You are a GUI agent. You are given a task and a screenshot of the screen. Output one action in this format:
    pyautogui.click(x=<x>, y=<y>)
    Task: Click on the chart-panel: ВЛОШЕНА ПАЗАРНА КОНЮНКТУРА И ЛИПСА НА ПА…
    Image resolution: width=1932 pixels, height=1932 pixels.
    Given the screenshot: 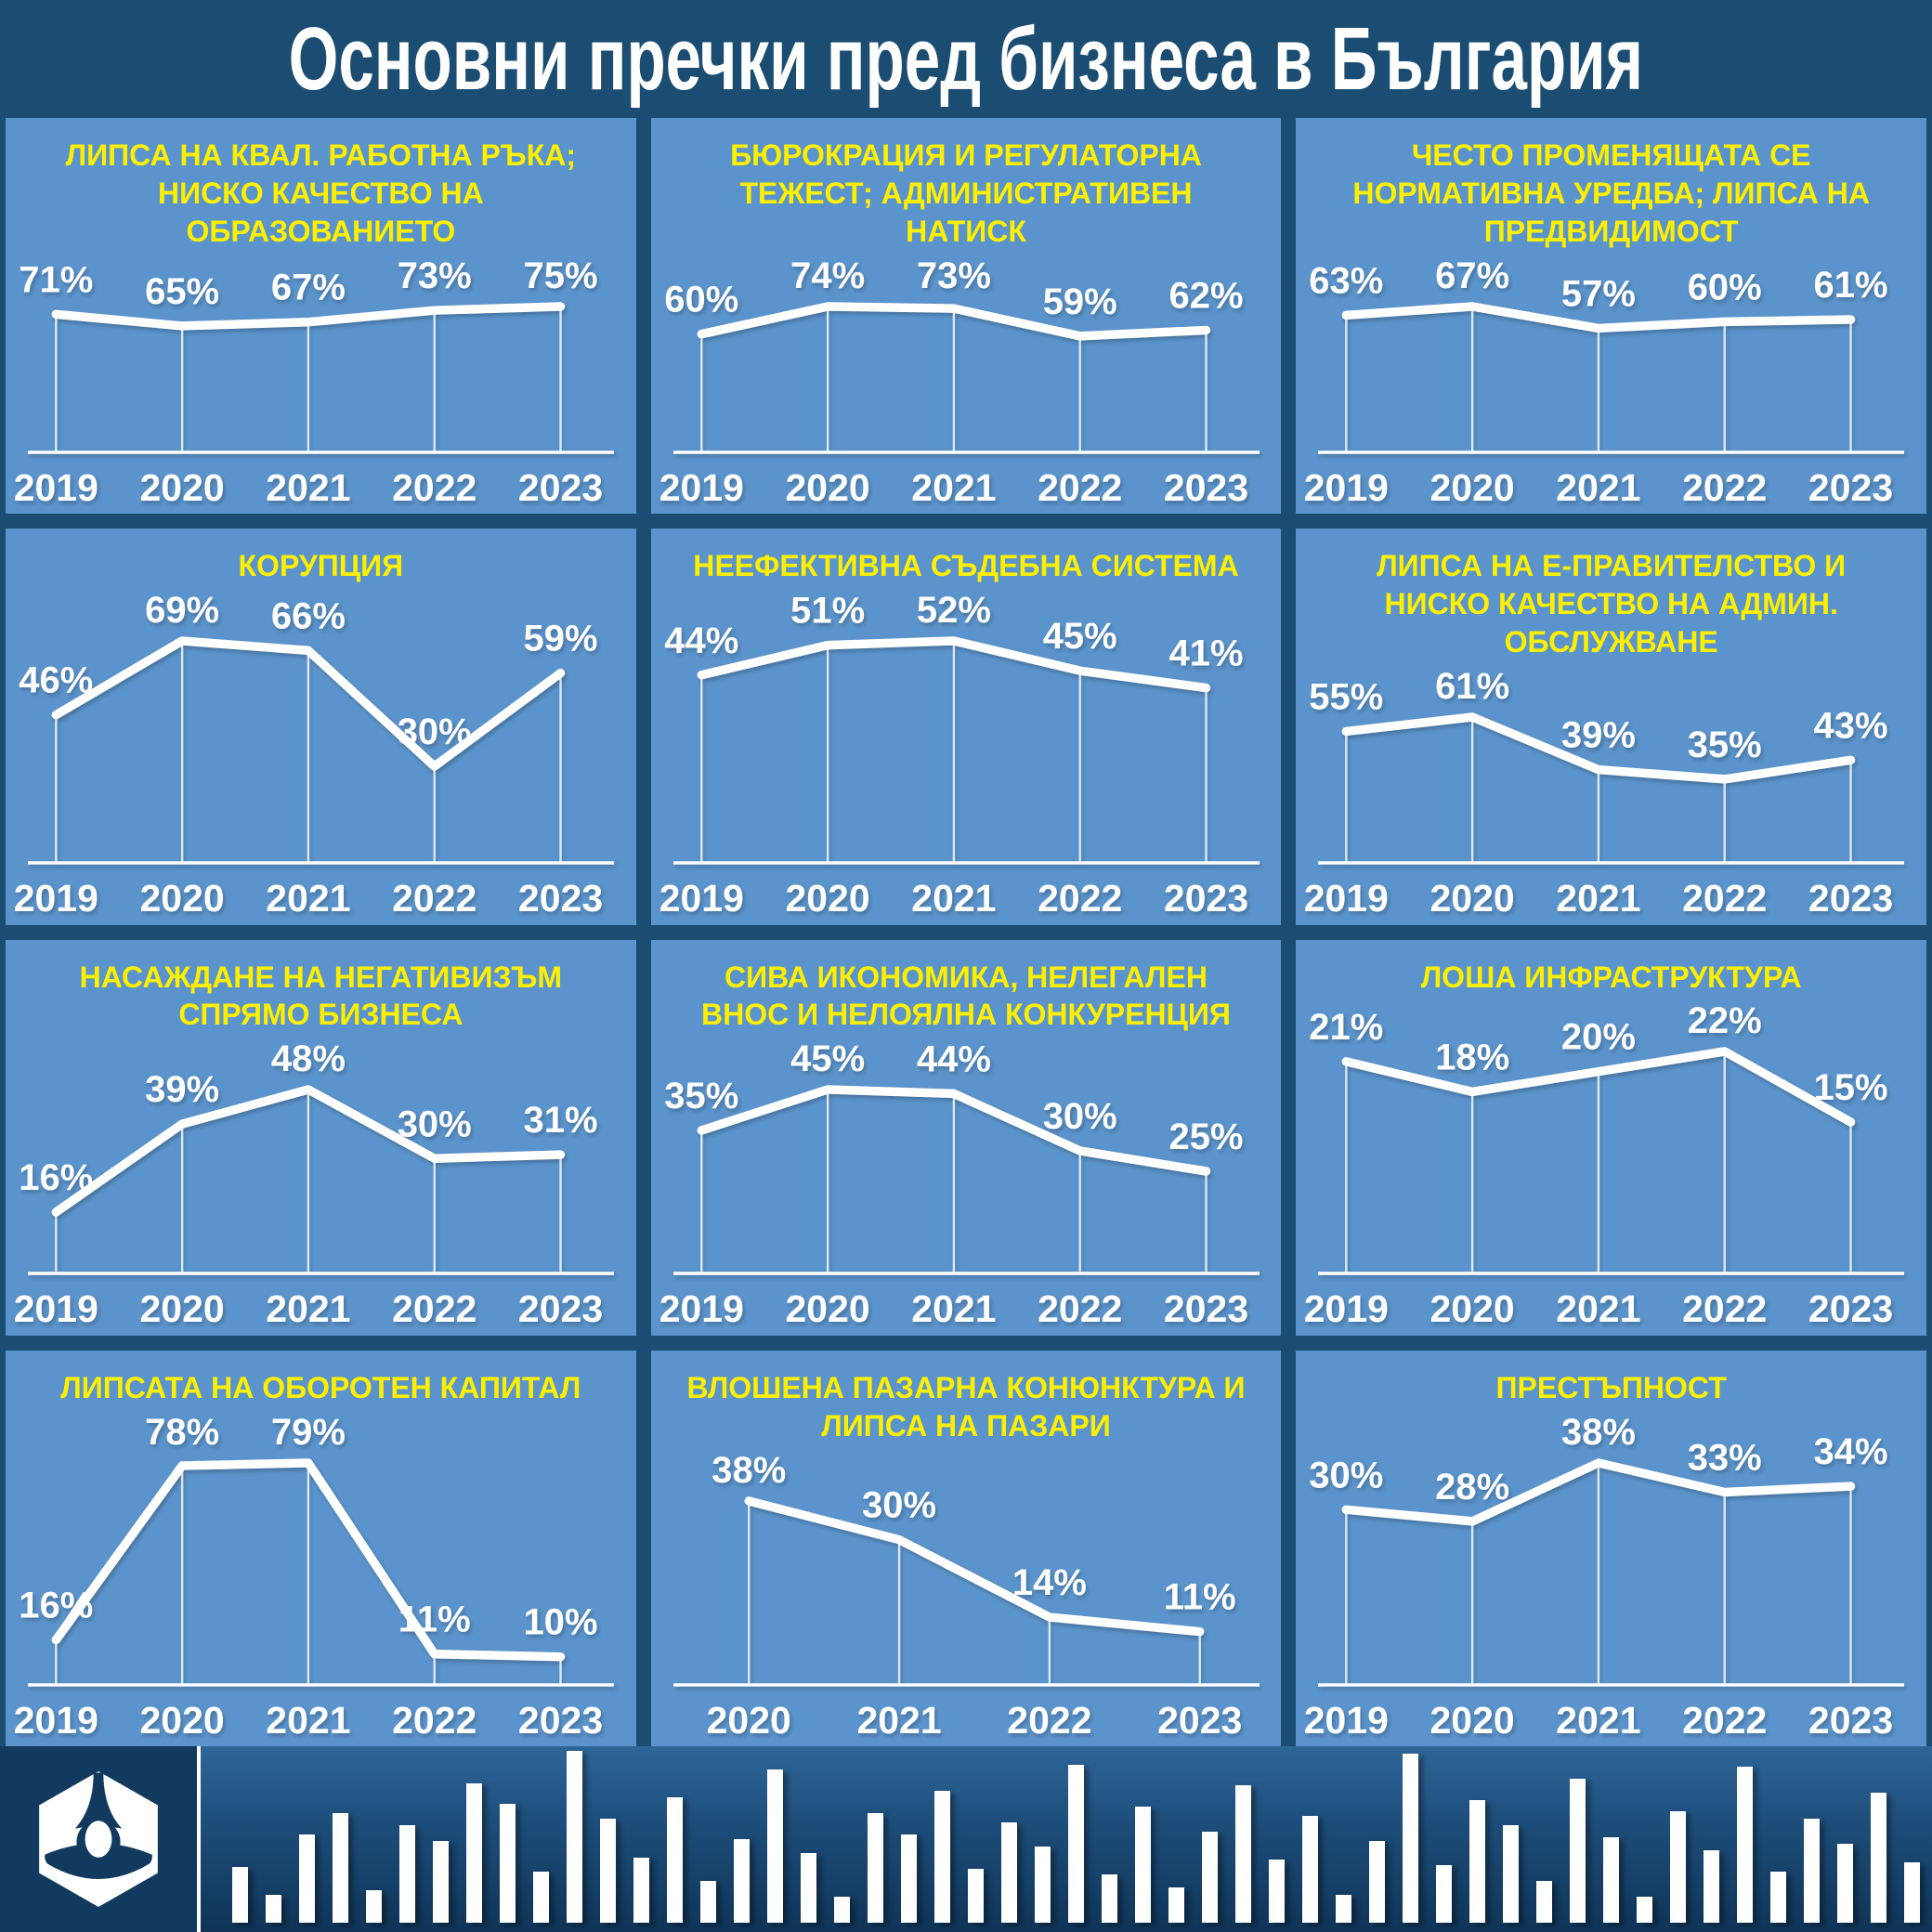 What is the action you would take?
    pyautogui.click(x=966, y=1548)
    